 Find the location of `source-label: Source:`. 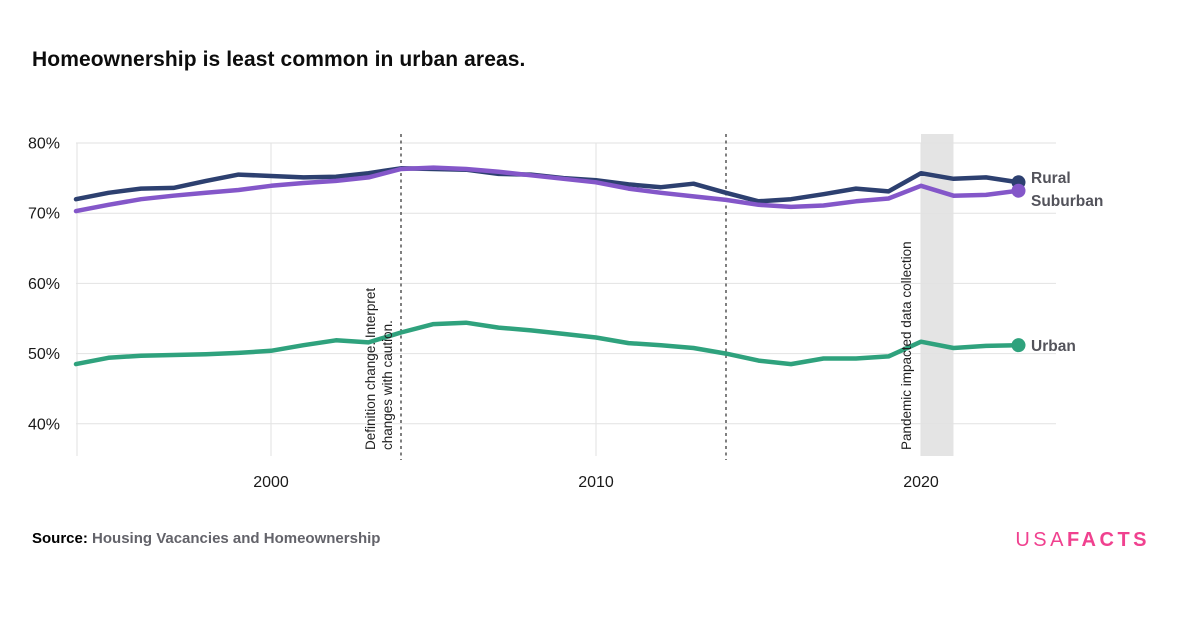

source-label: Source: is located at coordinates (60, 538).